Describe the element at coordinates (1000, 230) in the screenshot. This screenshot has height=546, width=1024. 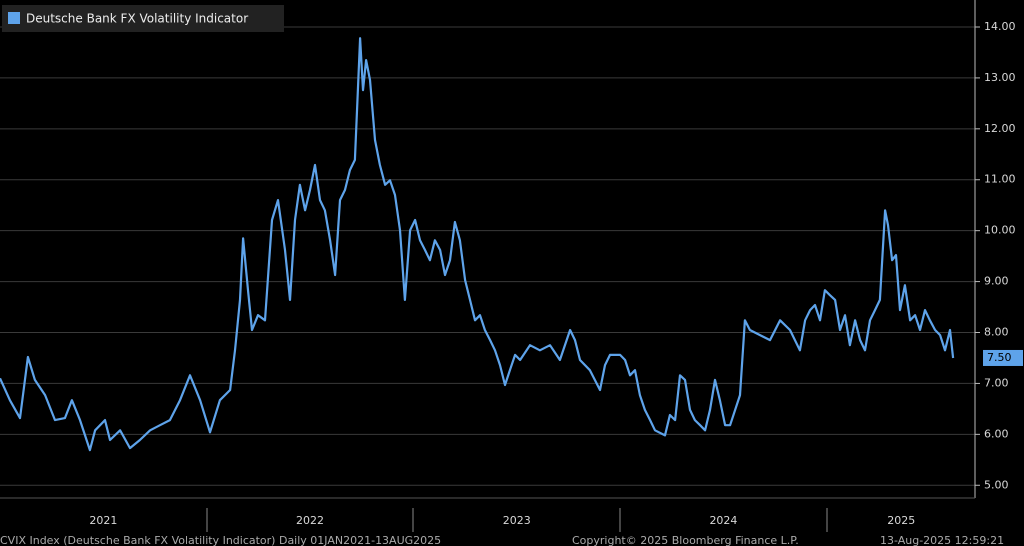
I see `y-tick-label: 10.00` at that location.